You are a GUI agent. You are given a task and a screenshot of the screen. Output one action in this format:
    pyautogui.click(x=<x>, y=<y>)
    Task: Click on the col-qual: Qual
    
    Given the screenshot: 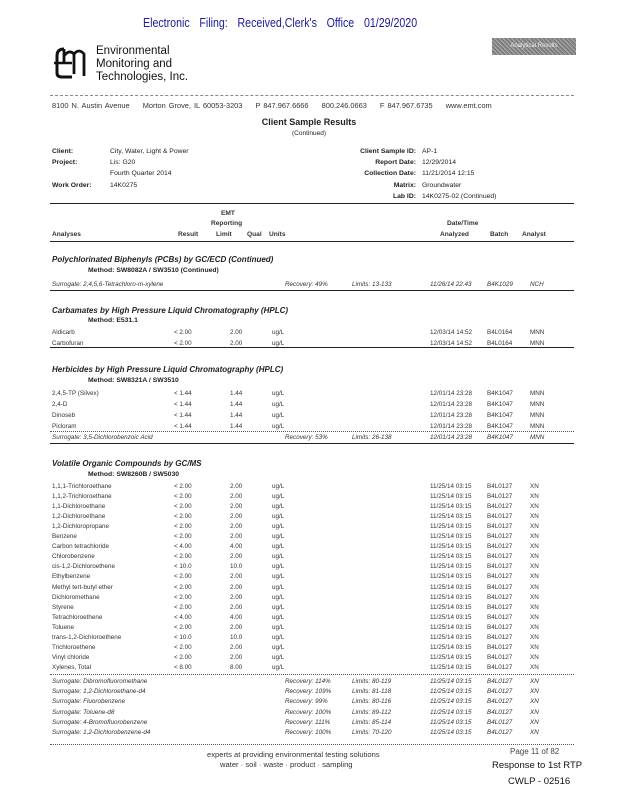 What is the action you would take?
    pyautogui.click(x=254, y=234)
    